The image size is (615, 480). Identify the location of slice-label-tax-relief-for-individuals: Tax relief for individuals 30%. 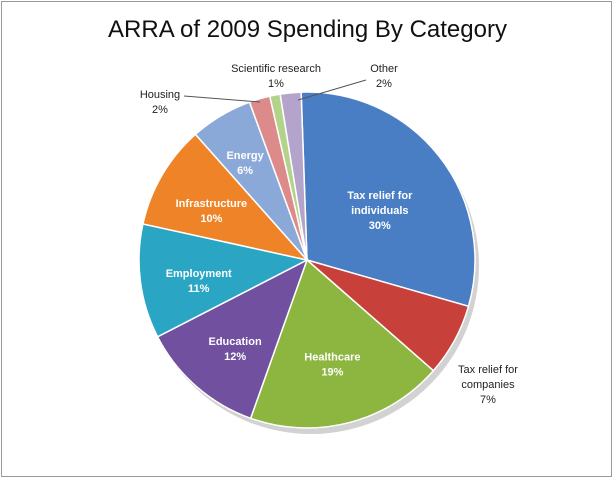
(380, 211).